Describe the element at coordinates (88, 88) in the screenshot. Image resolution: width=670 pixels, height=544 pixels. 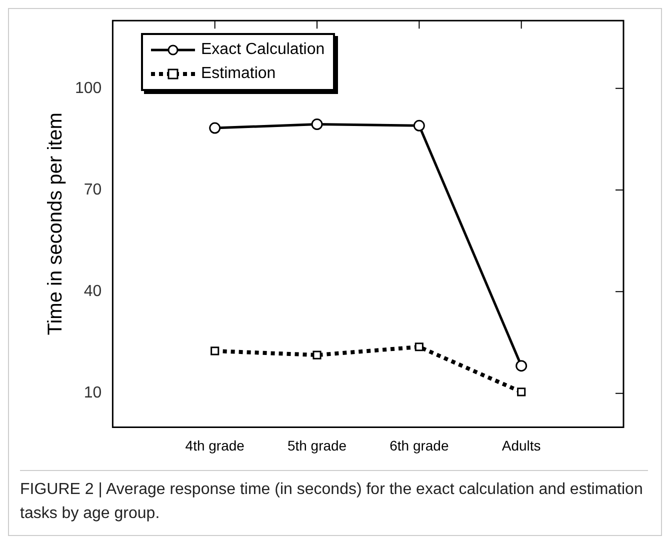
I see `y-tick-label: 100` at that location.